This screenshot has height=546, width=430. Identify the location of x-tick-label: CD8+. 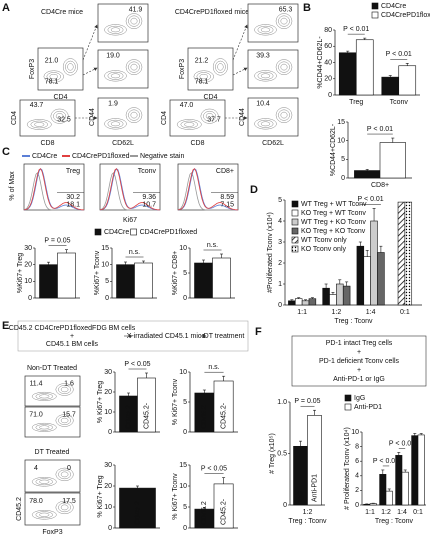
(380, 185).